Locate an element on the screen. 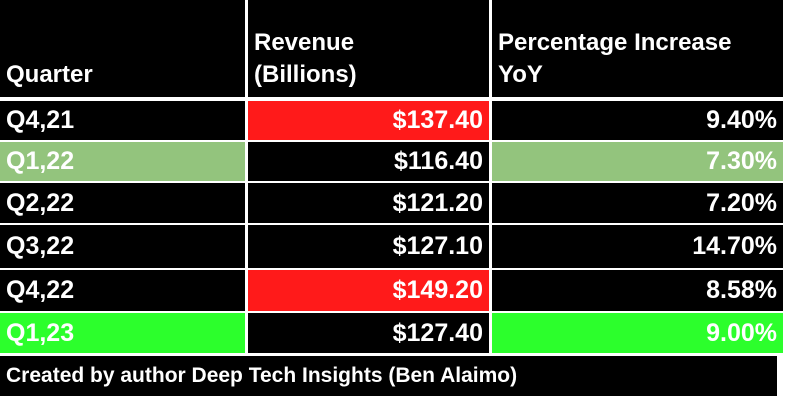 The image size is (785, 400). revenue-cell-0: $137.40 is located at coordinates (368, 120).